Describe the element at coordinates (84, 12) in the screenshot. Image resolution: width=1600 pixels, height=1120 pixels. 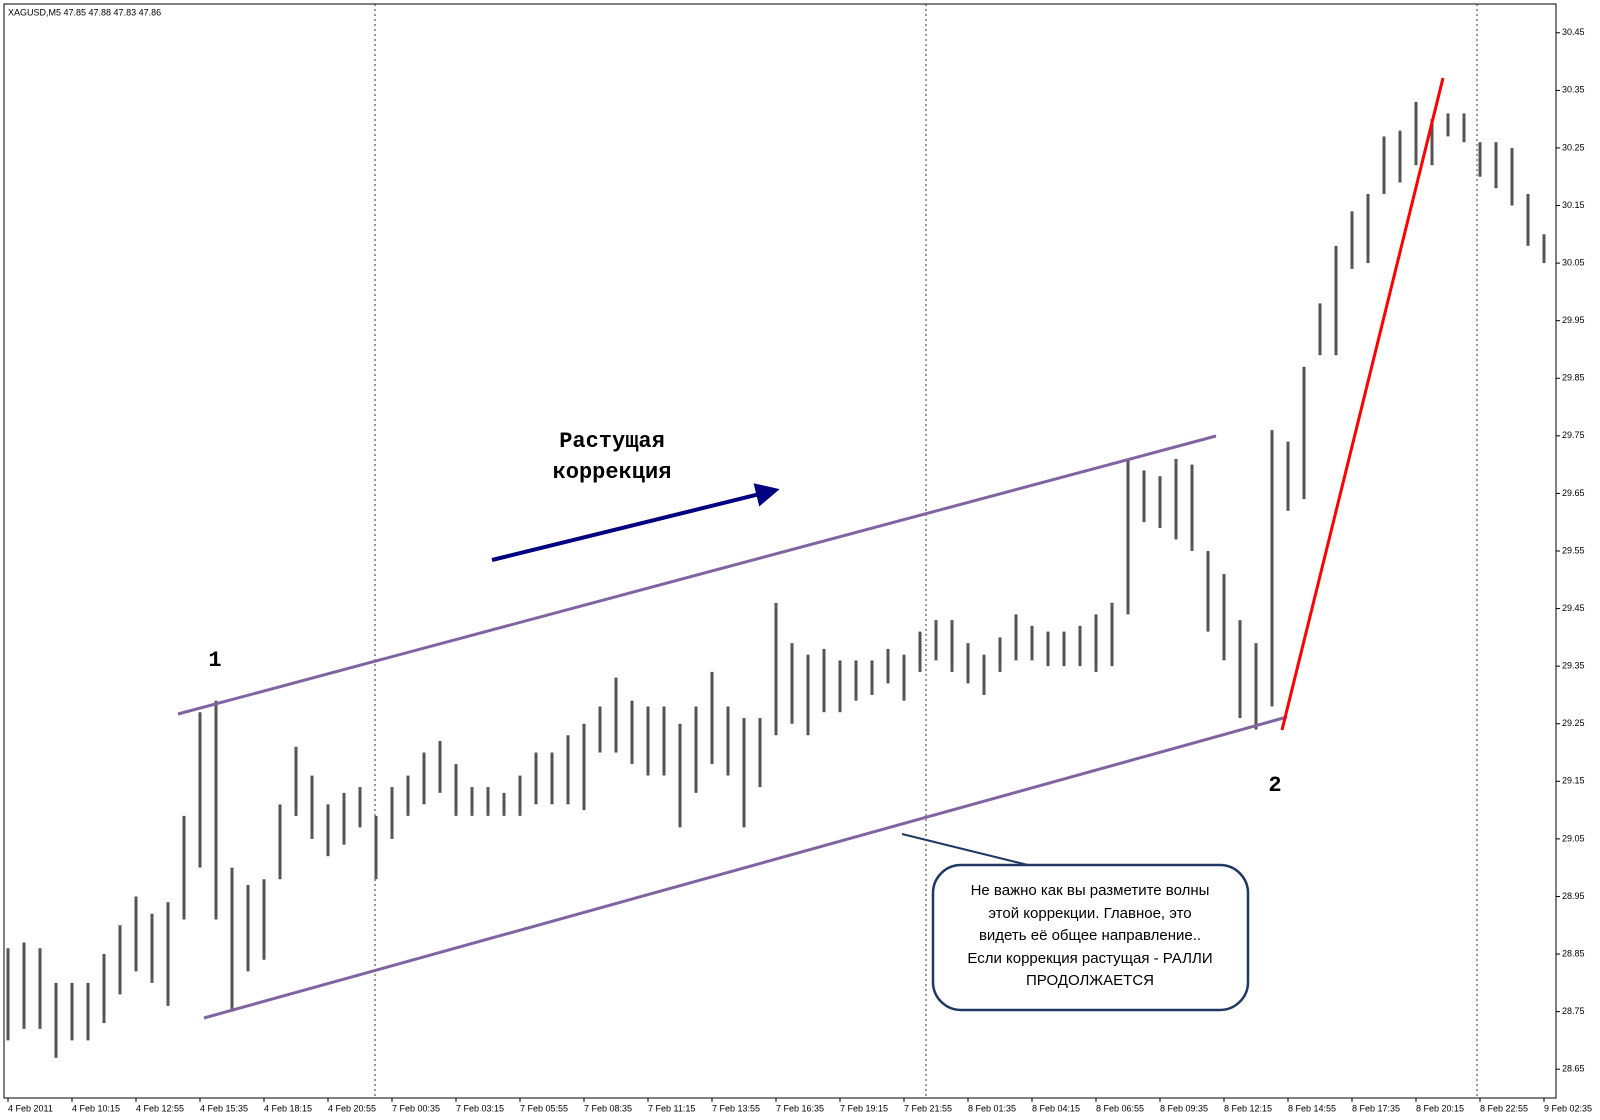
I see `chart-title: XAGUSD,M5 47.85 47.88 47.83 47.86` at that location.